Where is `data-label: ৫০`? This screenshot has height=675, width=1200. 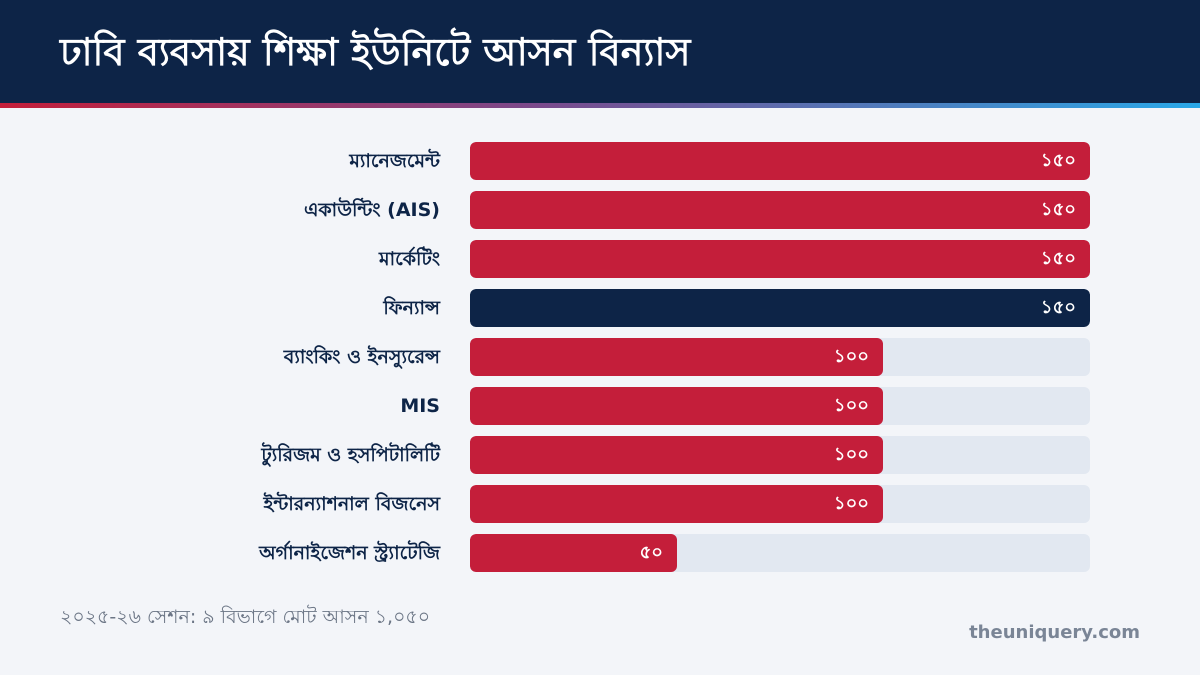 data-label: ৫০ is located at coordinates (651, 552).